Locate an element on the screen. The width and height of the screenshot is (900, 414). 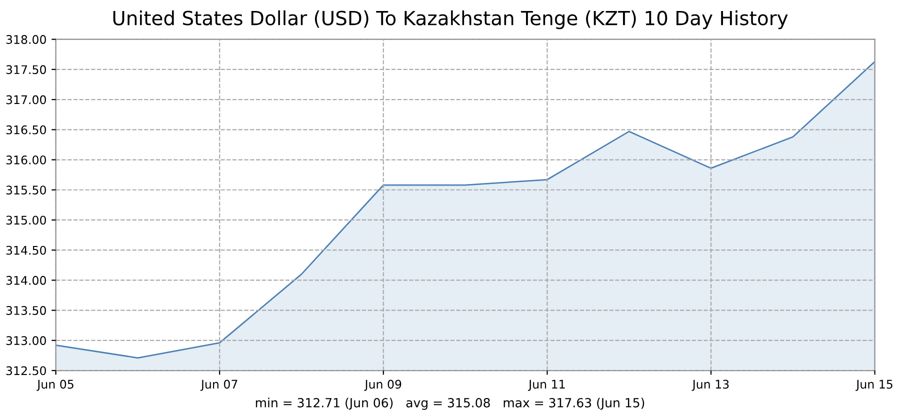
x-tick-label: Jun 15 is located at coordinates (874, 385).